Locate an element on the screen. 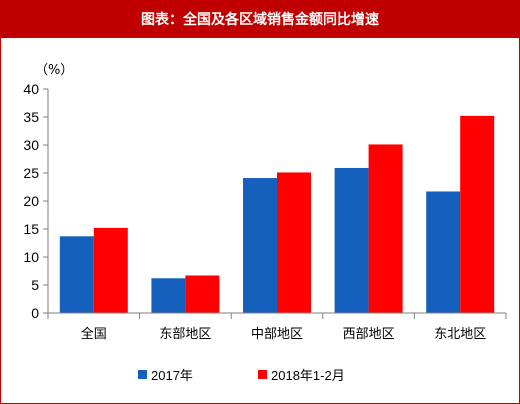 The width and height of the screenshot is (520, 404). category-label: 东部地区 is located at coordinates (185, 334).